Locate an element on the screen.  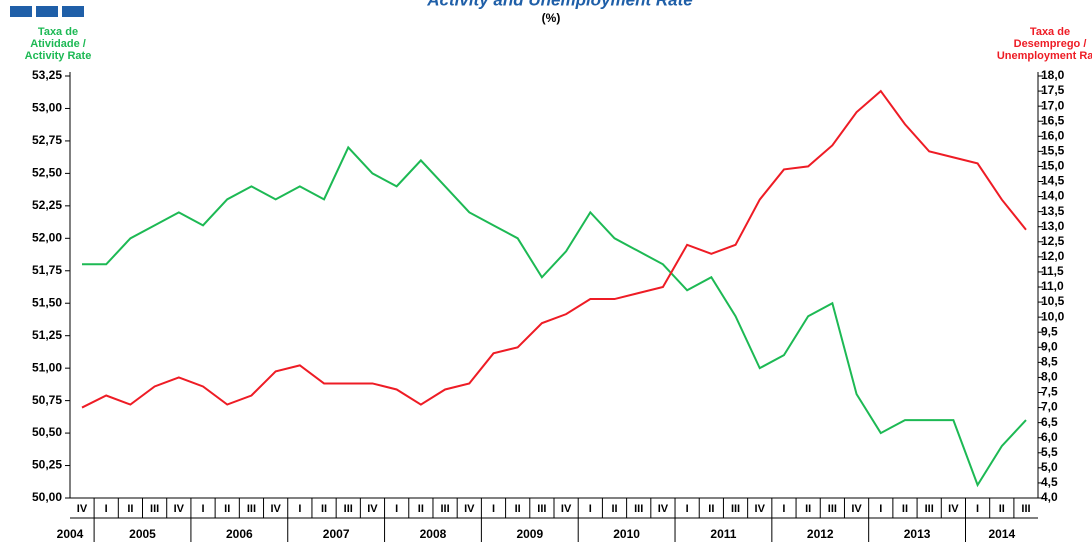
y2-tick-label: 8,0 is located at coordinates (1049, 377).